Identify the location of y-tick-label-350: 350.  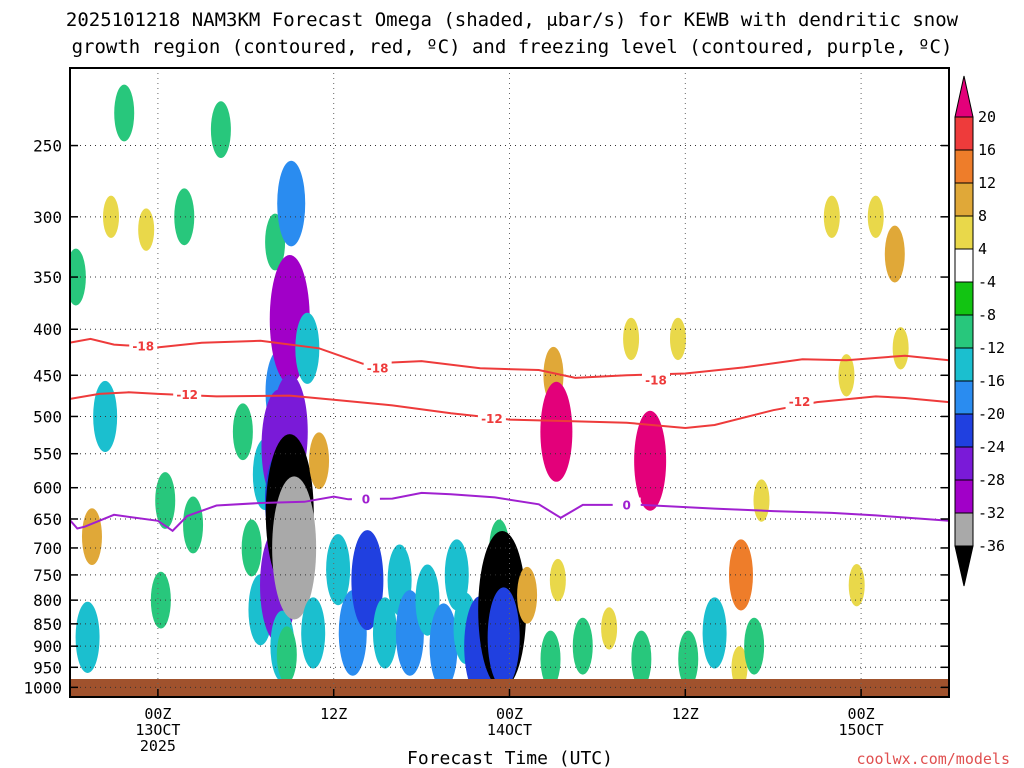
(47, 277).